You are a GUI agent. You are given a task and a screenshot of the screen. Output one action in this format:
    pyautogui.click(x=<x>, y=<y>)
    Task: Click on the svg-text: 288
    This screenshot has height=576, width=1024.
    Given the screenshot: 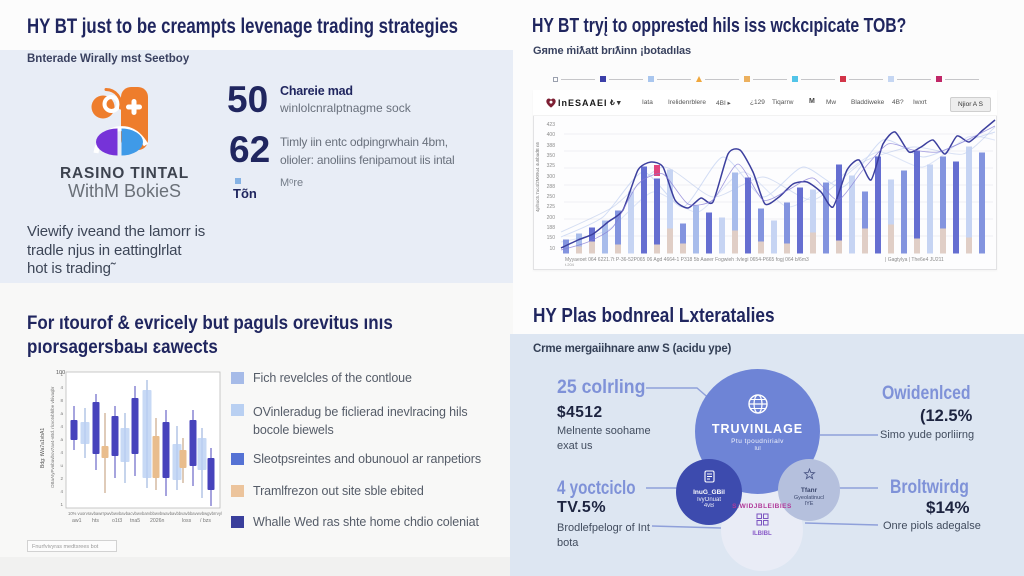 What is the action you would take?
    pyautogui.click(x=551, y=187)
    